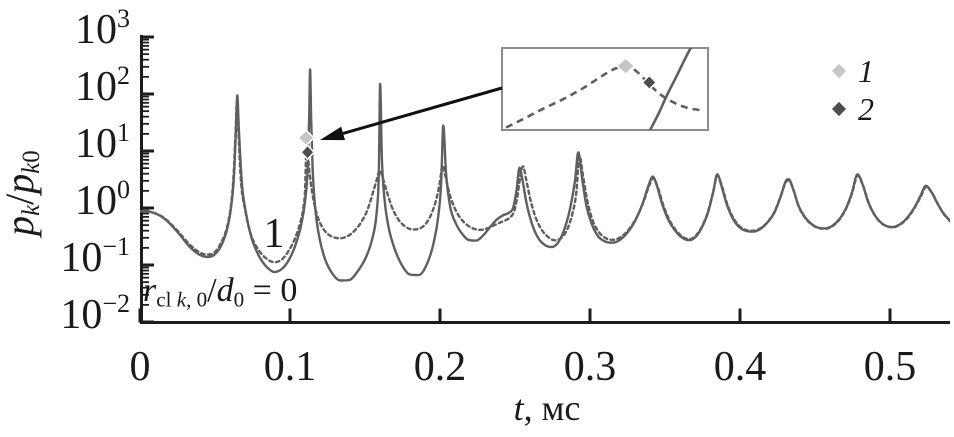 The height and width of the screenshot is (437, 954). Describe the element at coordinates (852, 71) in the screenshot. I see `legend-item: 1` at that location.